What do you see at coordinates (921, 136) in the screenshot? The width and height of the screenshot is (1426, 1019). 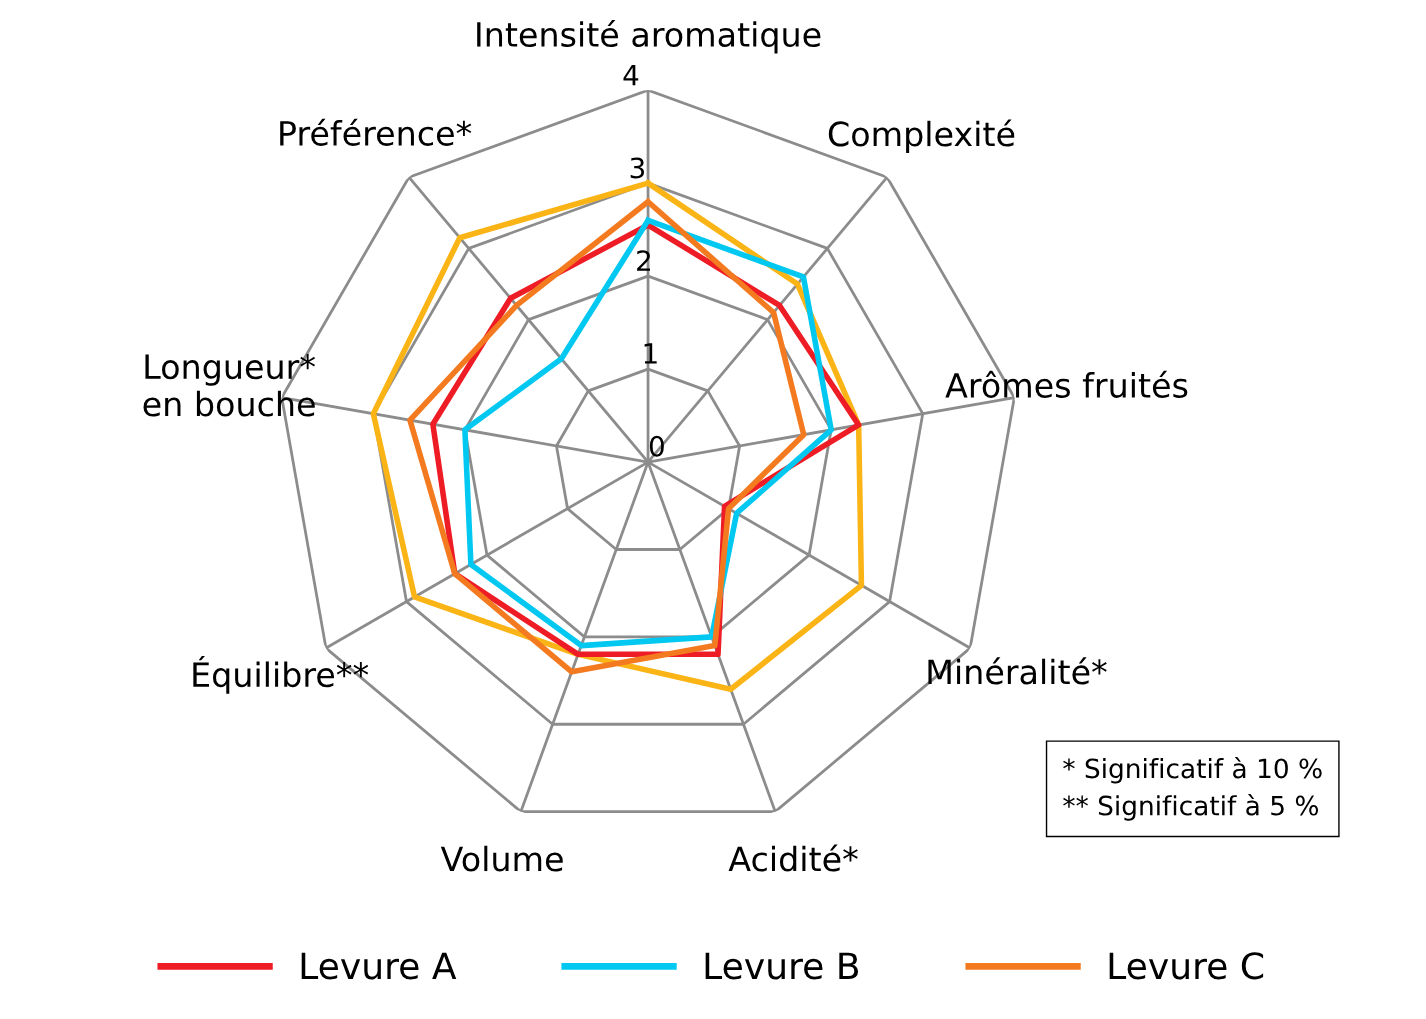 I see `spoke-label: Complexité` at bounding box center [921, 136].